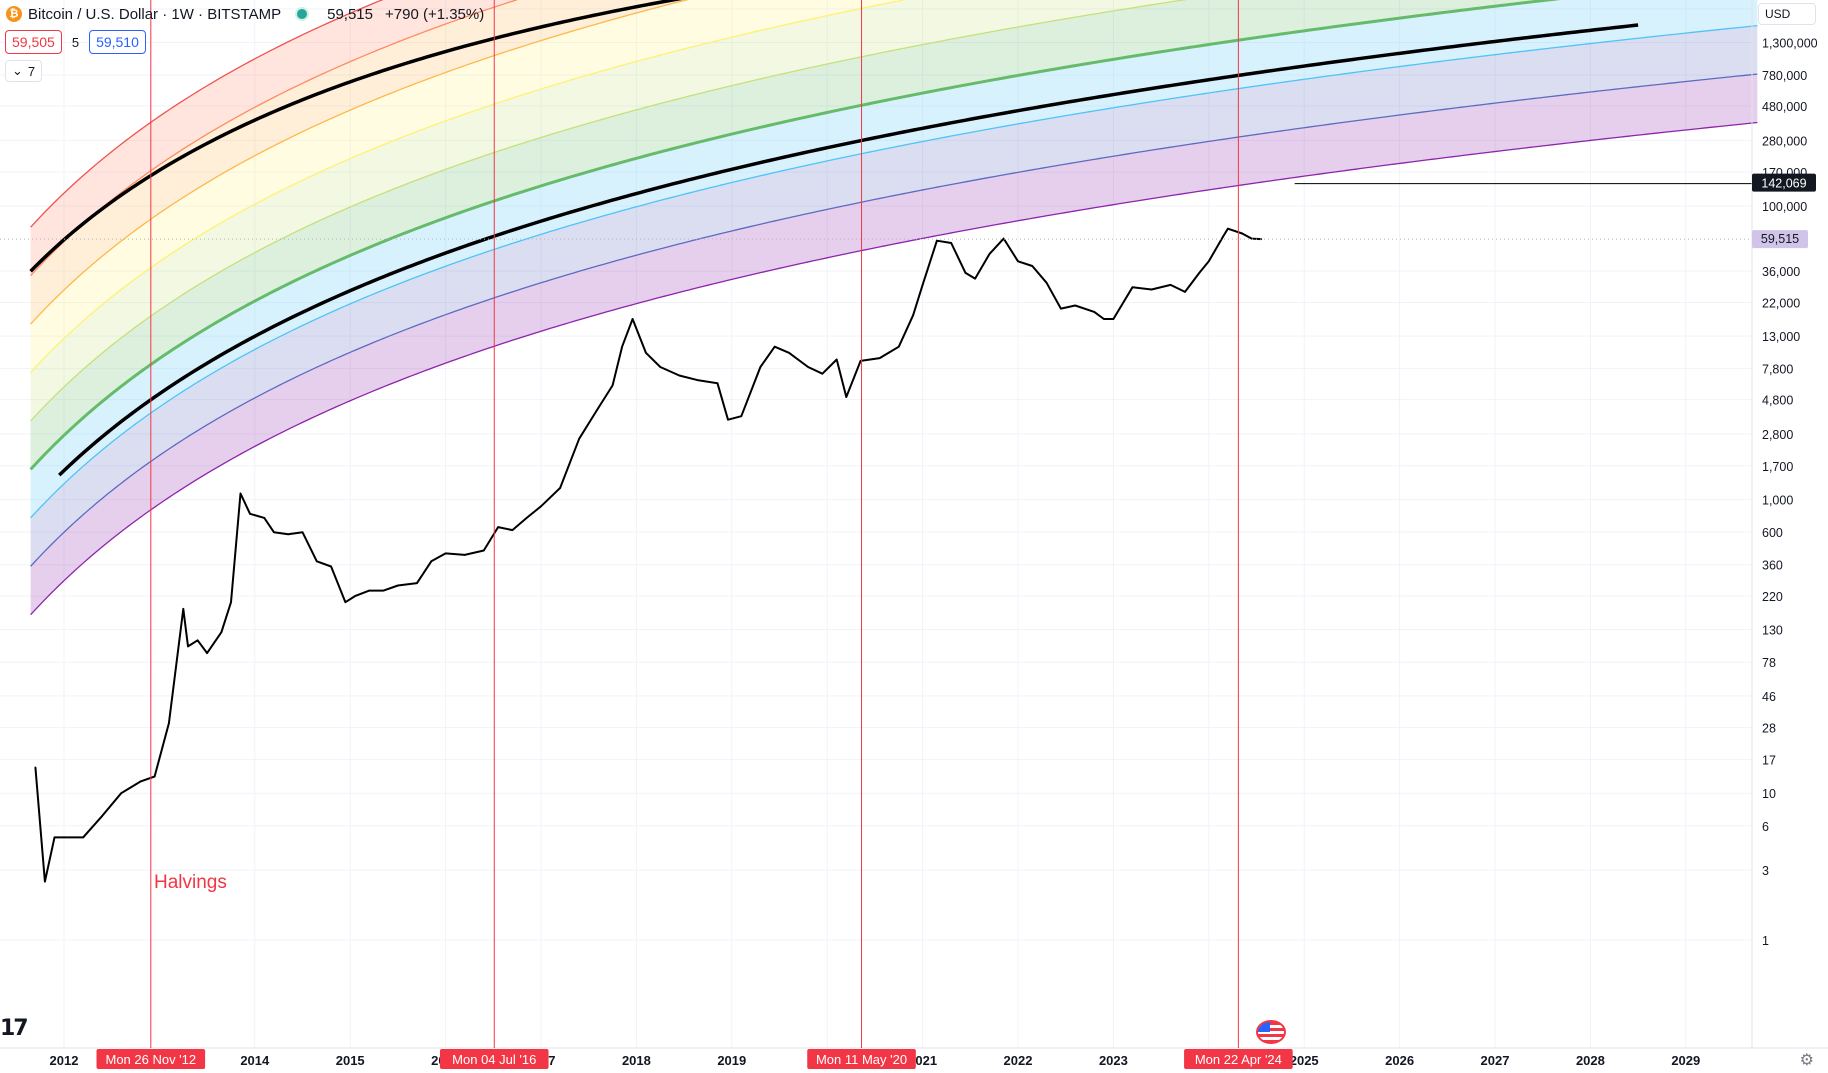  What do you see at coordinates (1787, 14) in the screenshot?
I see `currency-select: USD` at bounding box center [1787, 14].